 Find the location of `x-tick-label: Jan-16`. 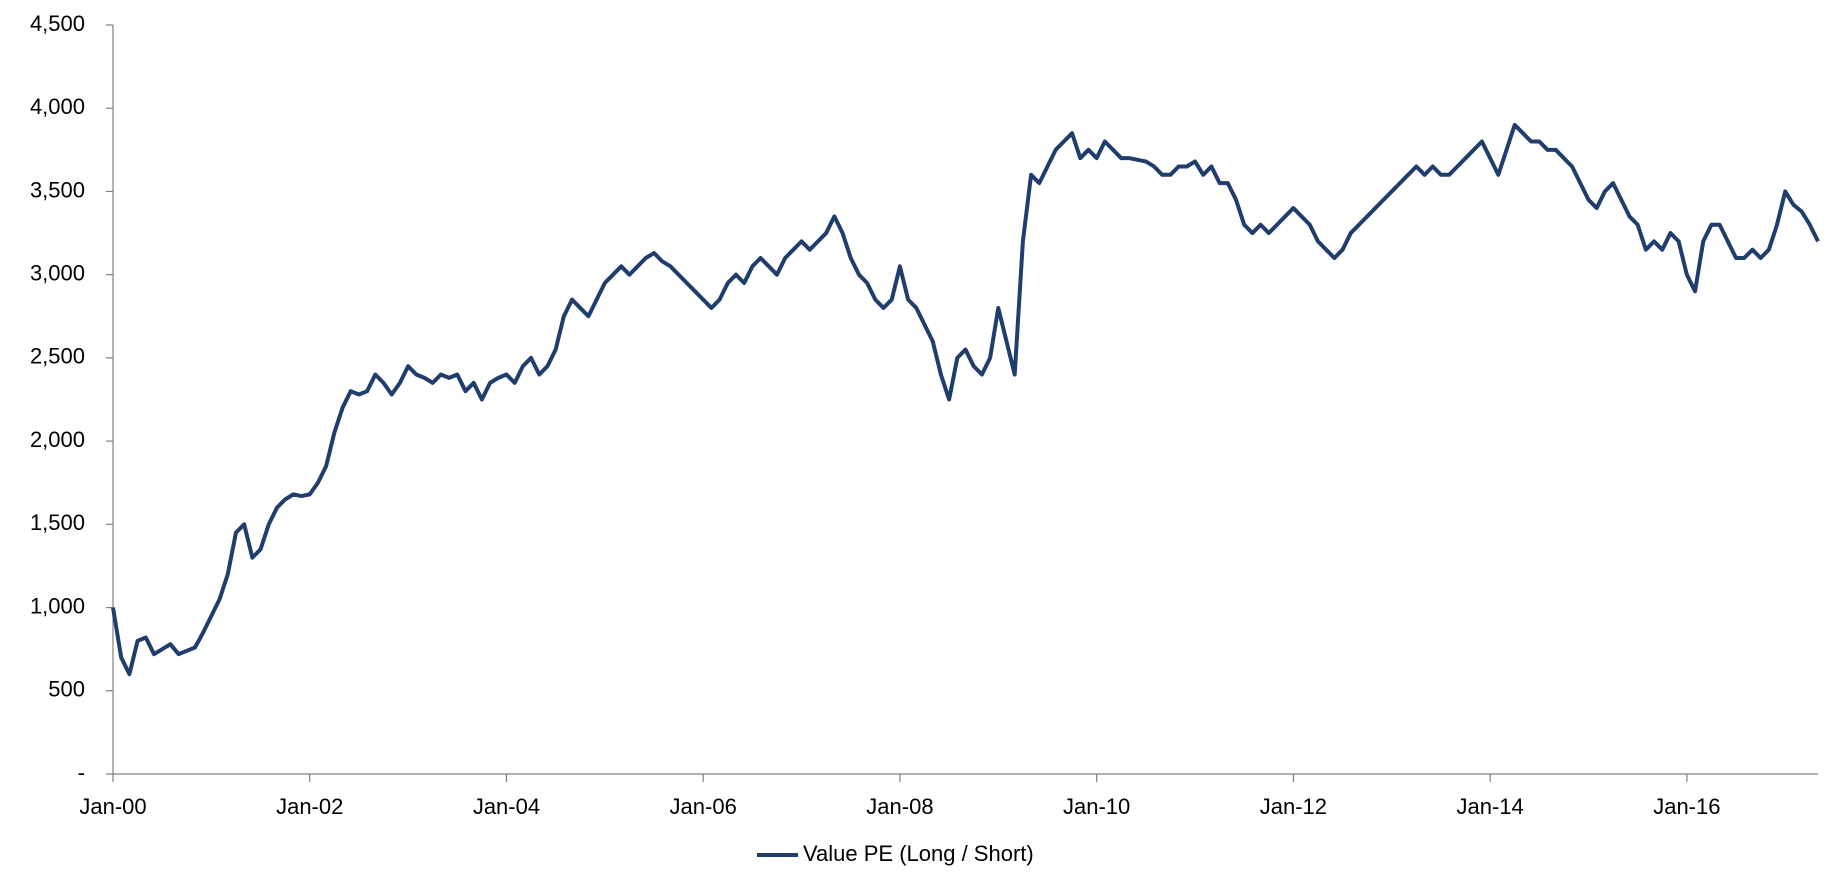

x-tick-label: Jan-16 is located at coordinates (1686, 806).